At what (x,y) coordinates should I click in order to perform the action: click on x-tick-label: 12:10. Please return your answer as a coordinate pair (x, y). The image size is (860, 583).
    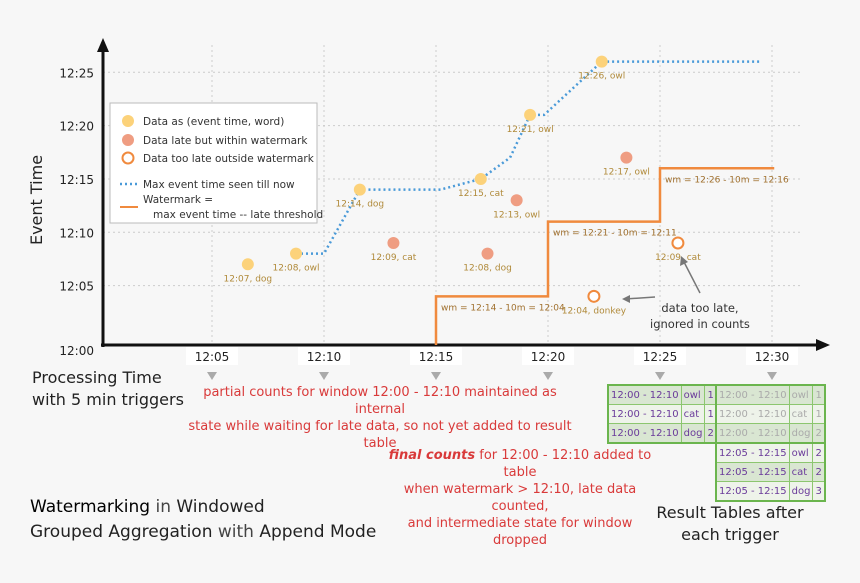
    Looking at the image, I should click on (324, 357).